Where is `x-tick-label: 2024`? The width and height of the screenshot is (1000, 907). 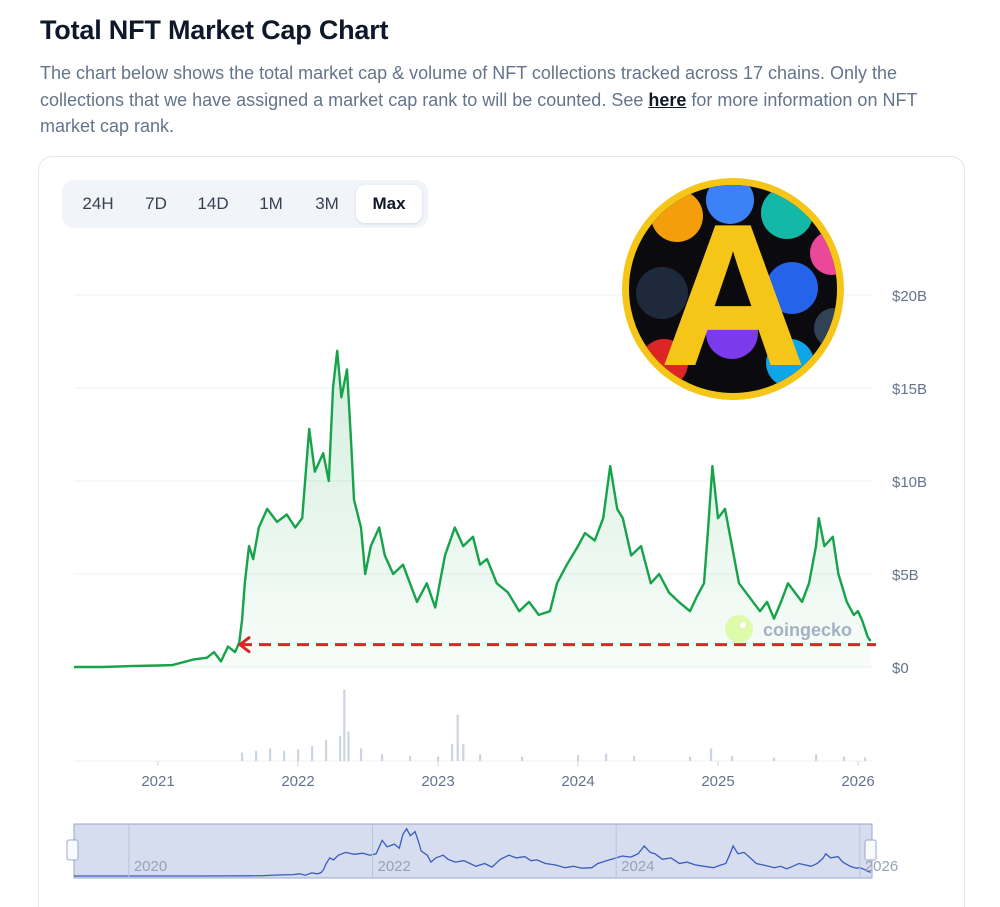
x-tick-label: 2024 is located at coordinates (577, 781).